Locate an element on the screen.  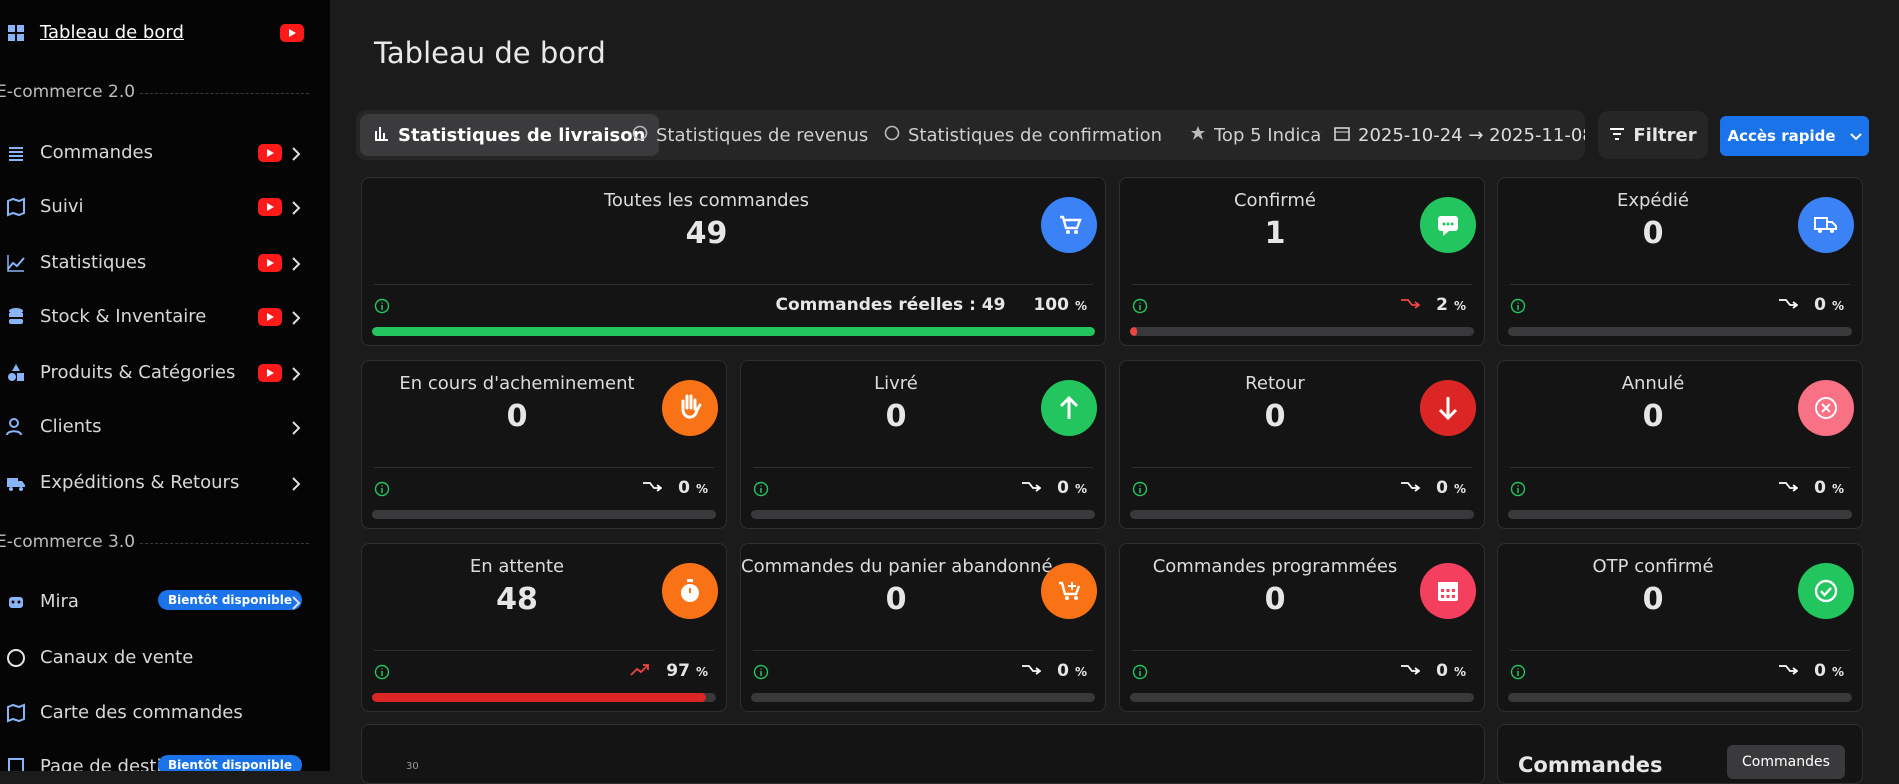
tab: Statistiques de revenus is located at coordinates (750, 135).